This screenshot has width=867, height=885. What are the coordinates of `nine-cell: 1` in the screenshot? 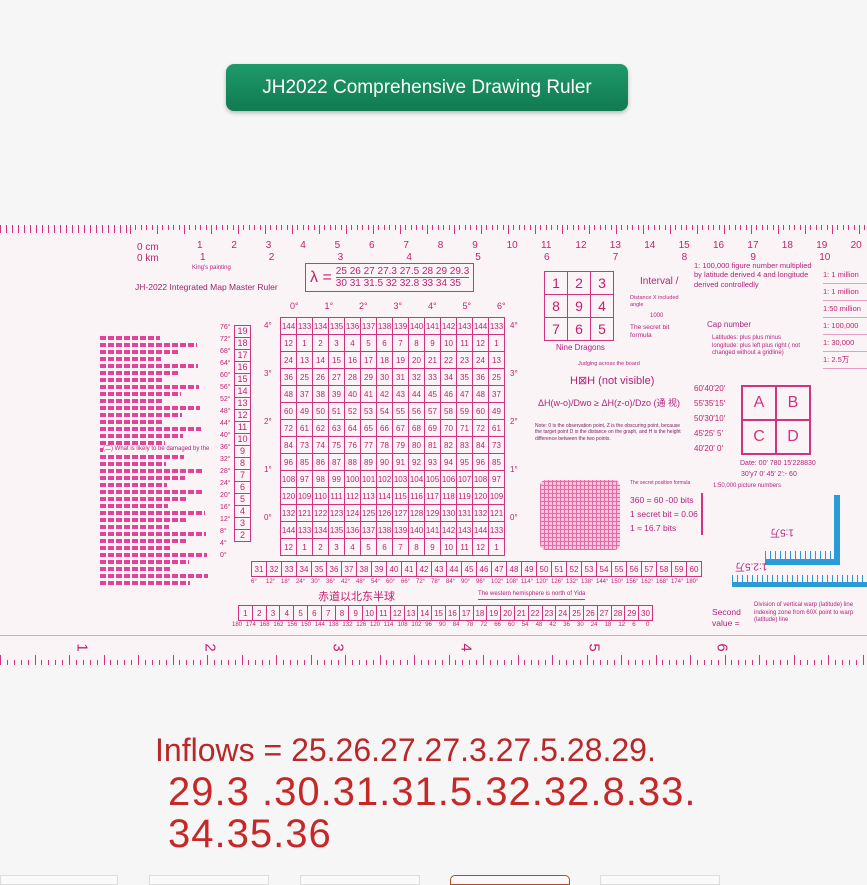 It's located at (556, 283).